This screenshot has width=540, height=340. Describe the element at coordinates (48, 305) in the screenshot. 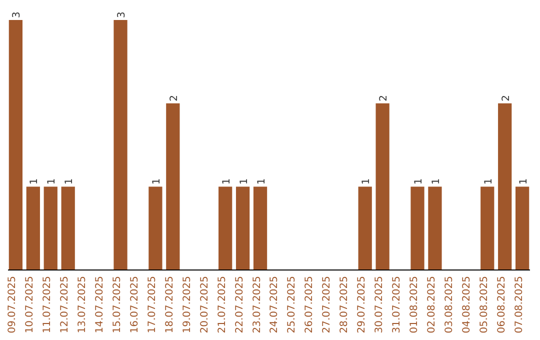

I see `x-tick-label: 11.07.2025` at that location.